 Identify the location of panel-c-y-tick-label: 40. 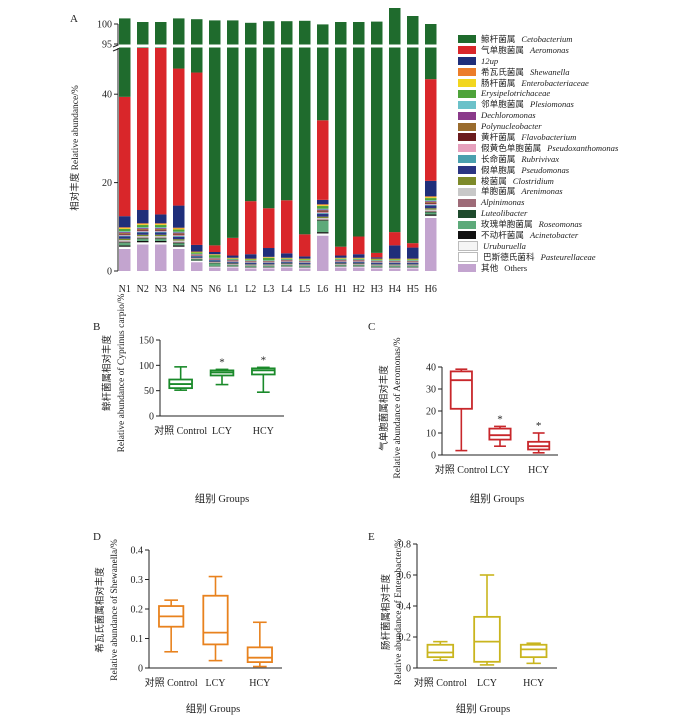
(431, 368).